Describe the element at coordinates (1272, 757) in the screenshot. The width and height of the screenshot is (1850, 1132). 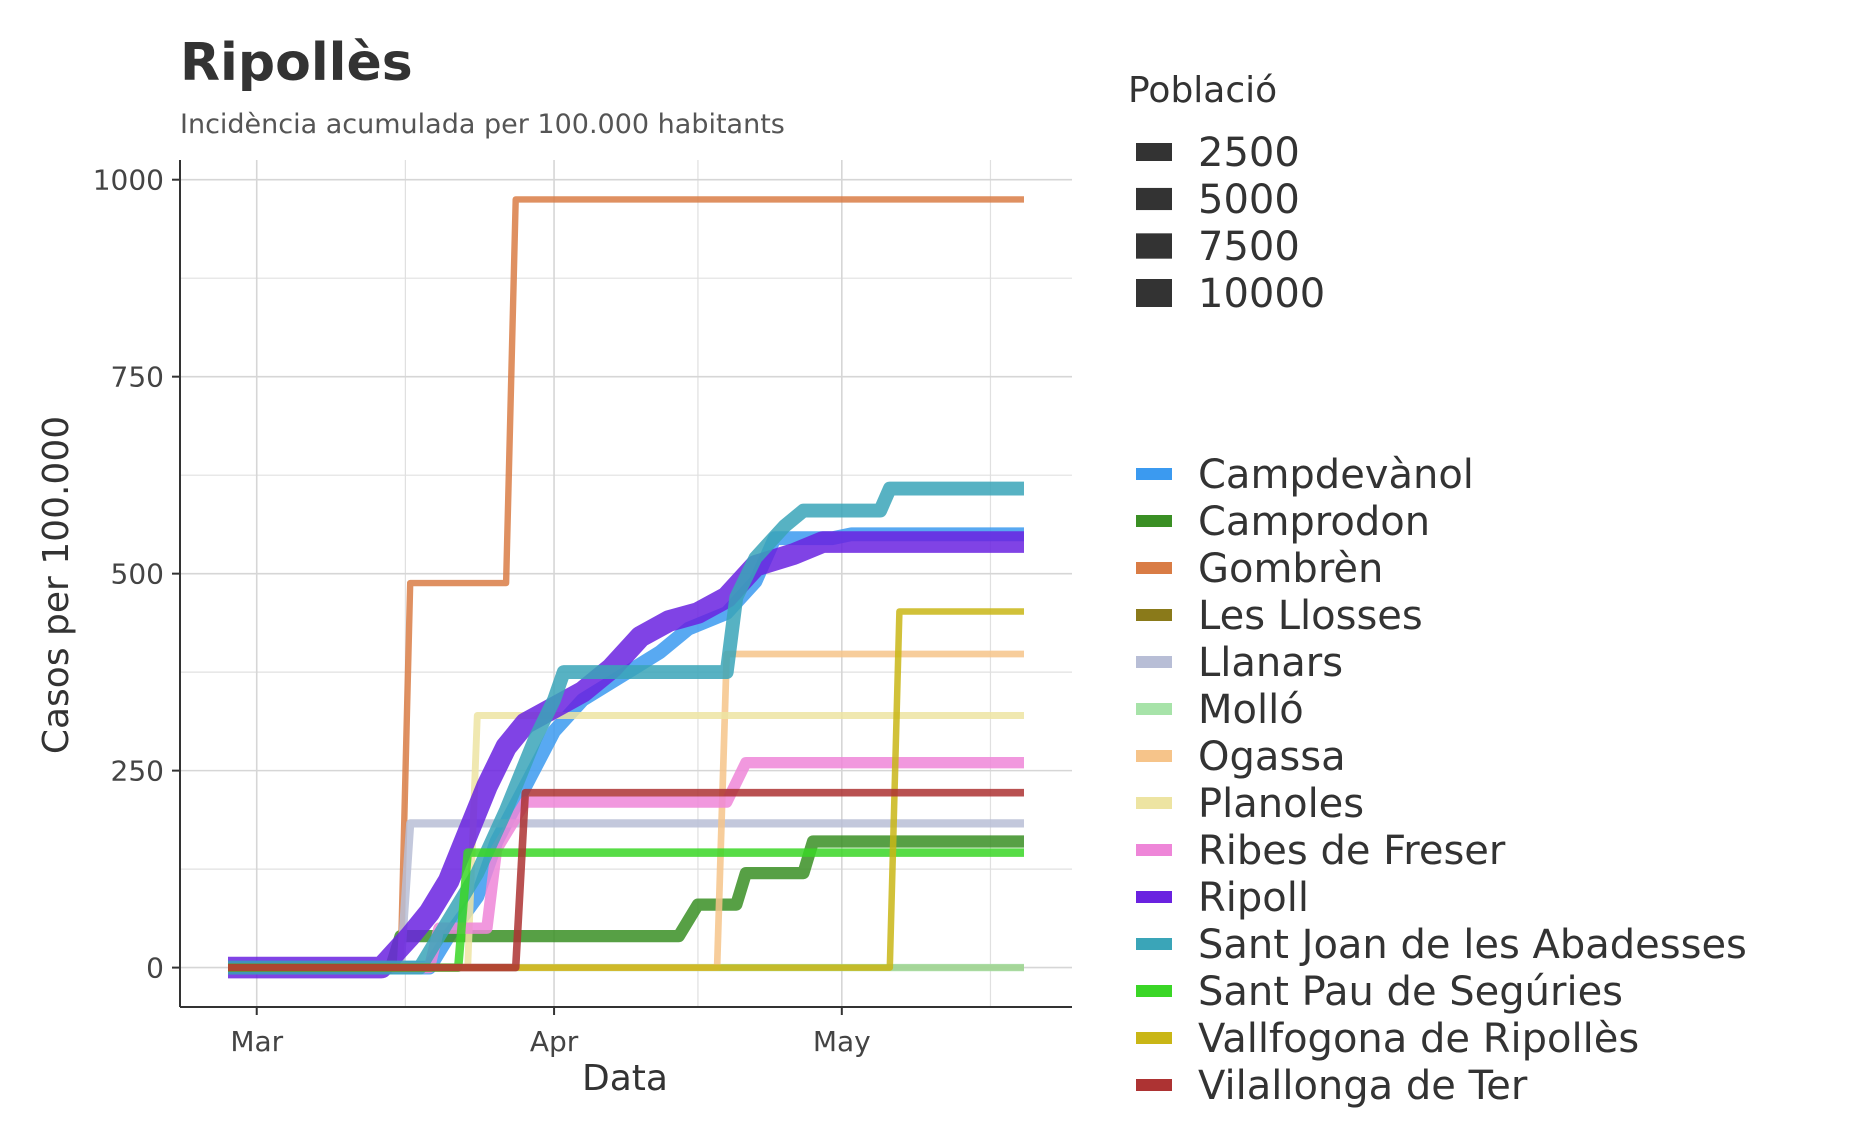
I see `series-legend-label: Ogassa` at that location.